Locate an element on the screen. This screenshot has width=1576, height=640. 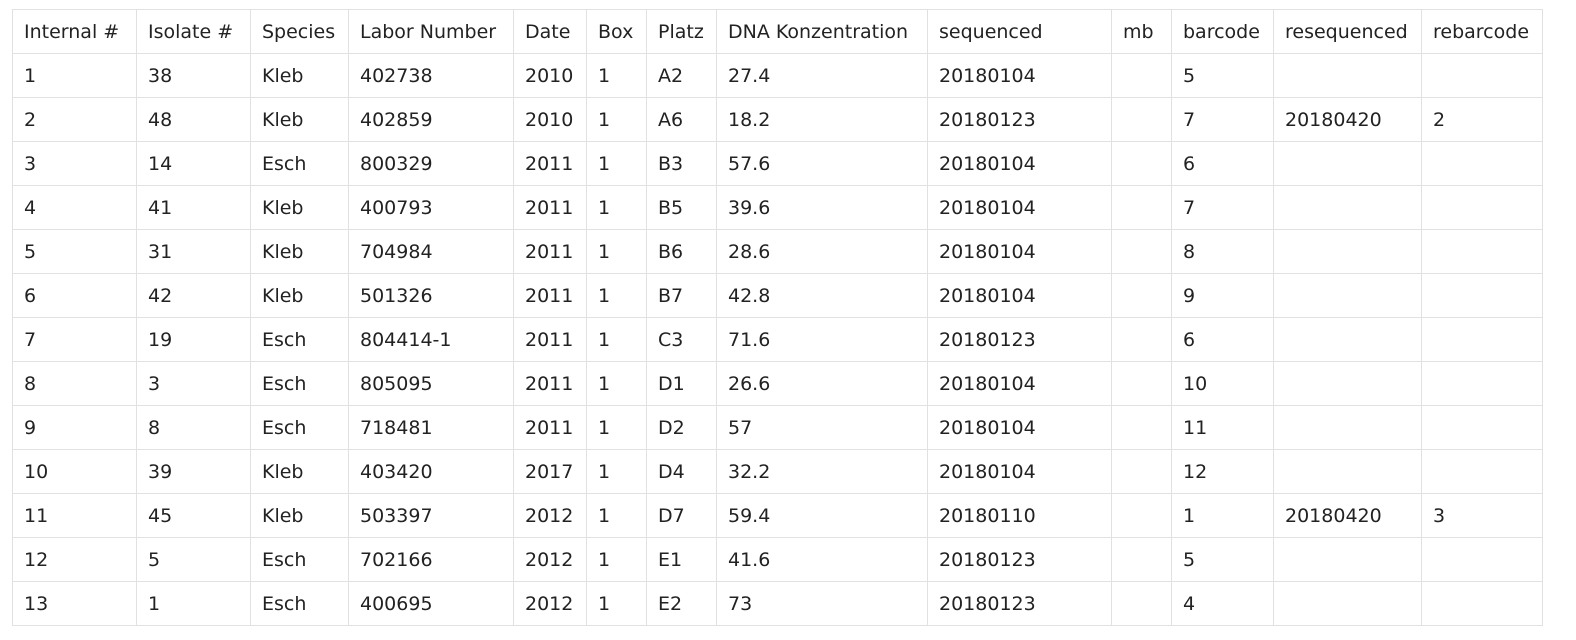
cell-barcode: 1 is located at coordinates (1222, 515).